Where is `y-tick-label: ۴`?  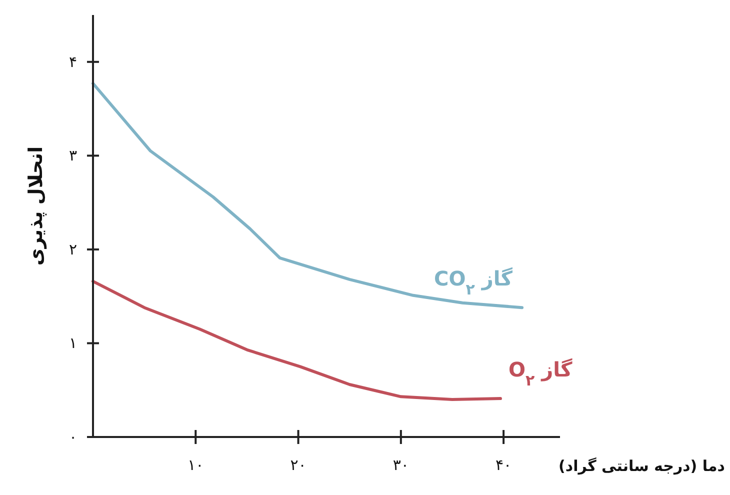
y-tick-label: ۴ is located at coordinates (73, 61).